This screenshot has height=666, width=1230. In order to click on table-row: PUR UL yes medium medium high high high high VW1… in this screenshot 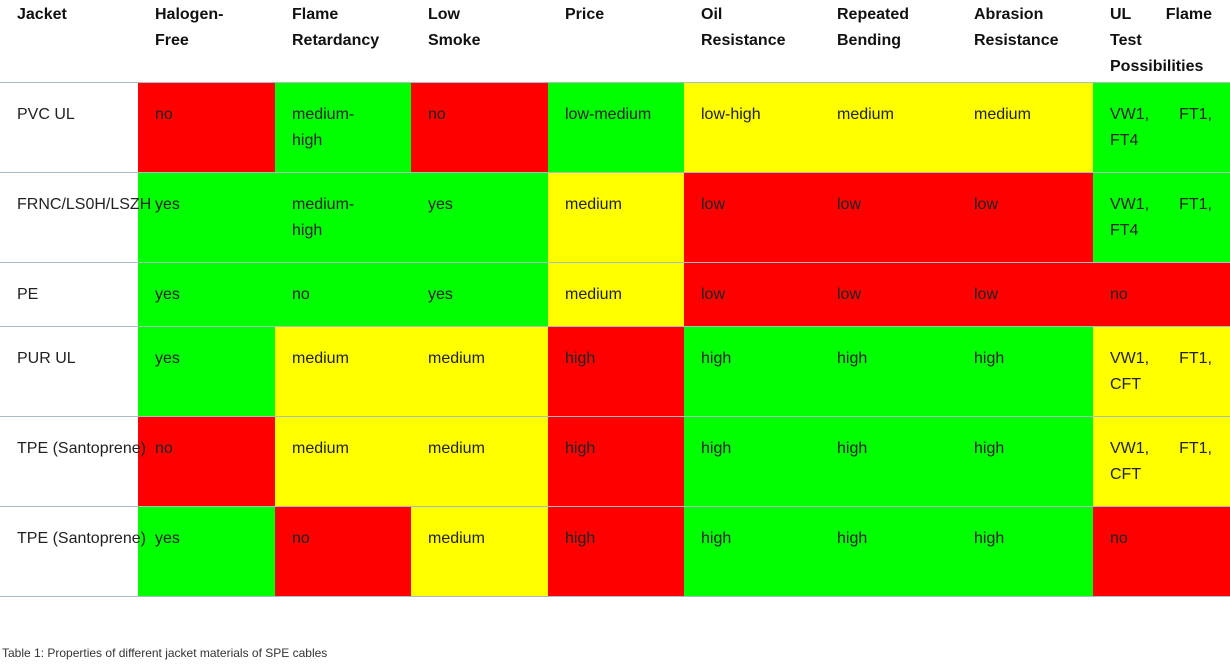, I will do `click(615, 371)`.